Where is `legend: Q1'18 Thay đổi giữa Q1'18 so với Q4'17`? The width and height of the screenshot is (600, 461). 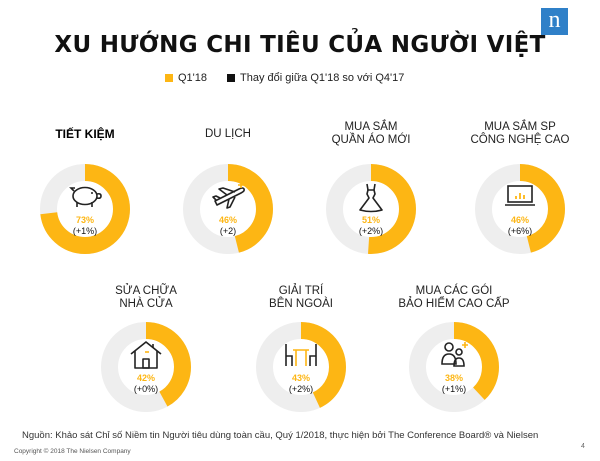
legend: Q1'18 Thay đổi giữa Q1'18 so với Q4'17 is located at coordinates (294, 78).